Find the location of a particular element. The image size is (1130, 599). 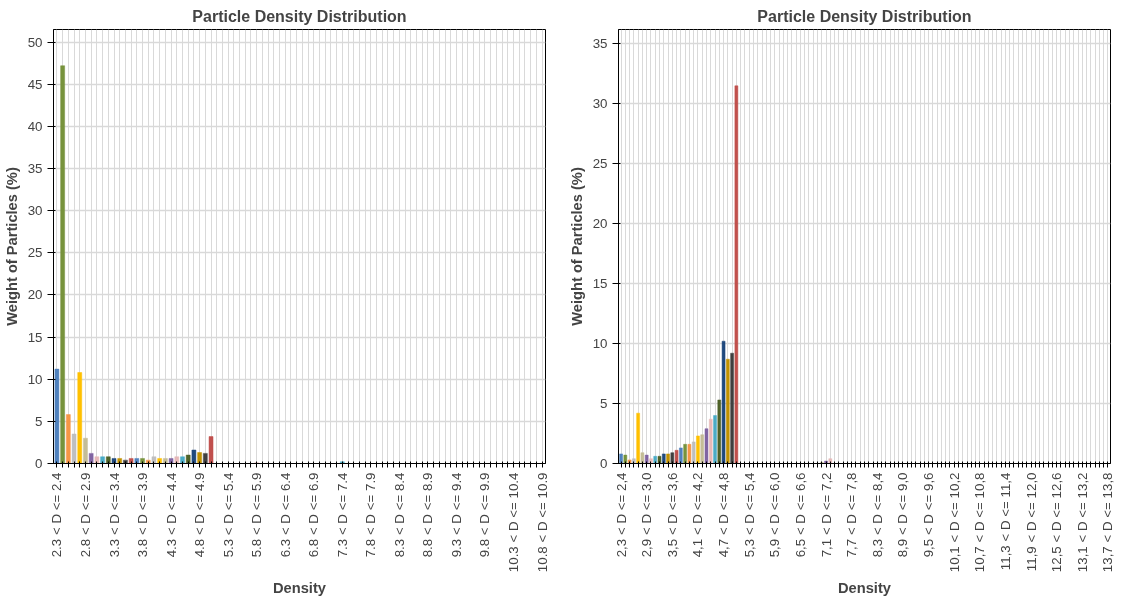

x-tick-label: 9,5 < D <= 9,6 is located at coordinates (929, 515).